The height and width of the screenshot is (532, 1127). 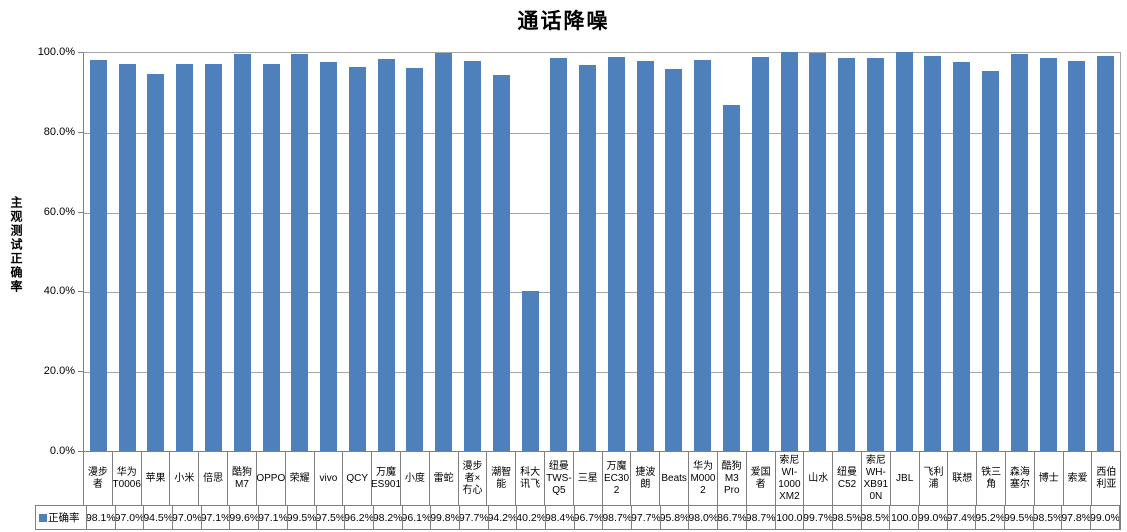 What do you see at coordinates (617, 478) in the screenshot?
I see `category-cell-万魔EC302: 万魔 EC30 2` at bounding box center [617, 478].